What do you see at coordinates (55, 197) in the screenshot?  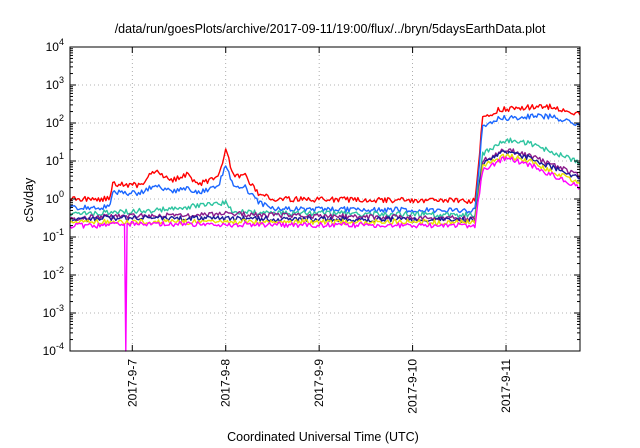 I see `y-tick-label: 10⁰` at bounding box center [55, 197].